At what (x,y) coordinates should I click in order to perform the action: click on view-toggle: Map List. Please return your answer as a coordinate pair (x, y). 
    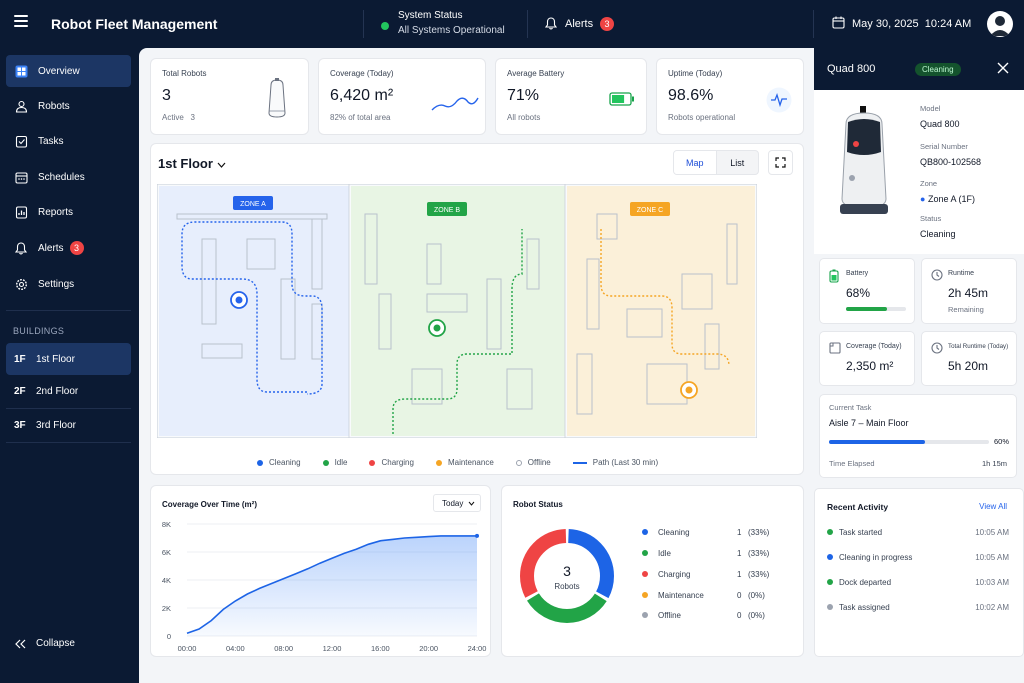
    Looking at the image, I should click on (716, 162).